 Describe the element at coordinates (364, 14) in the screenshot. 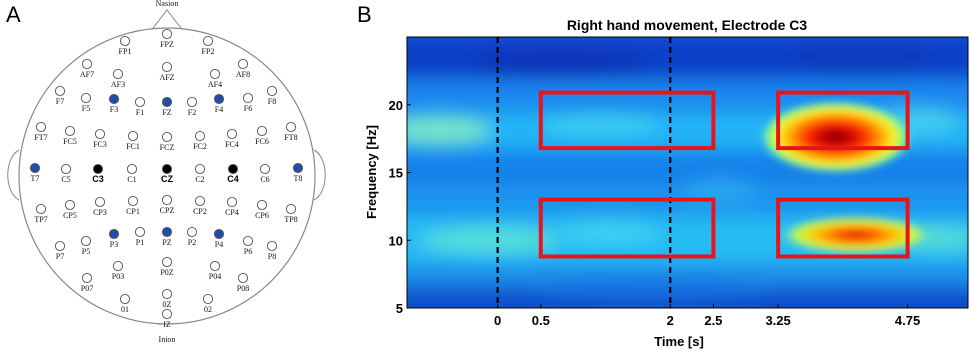

I see `panel-b-letter: B` at that location.